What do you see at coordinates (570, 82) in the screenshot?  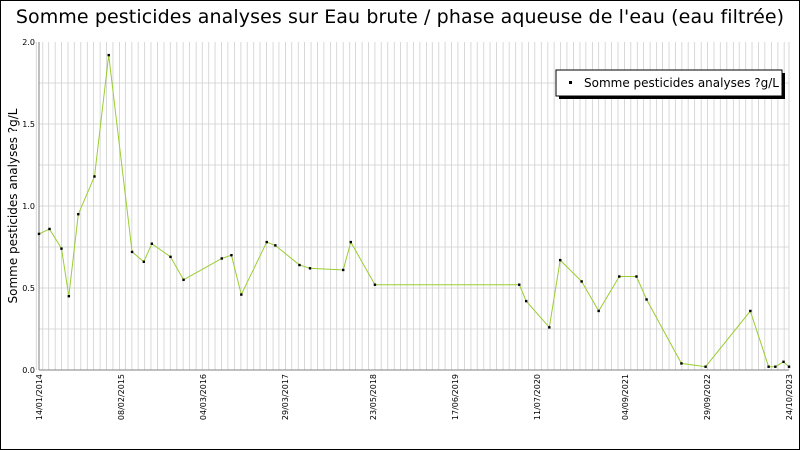 I see `legend-marker` at bounding box center [570, 82].